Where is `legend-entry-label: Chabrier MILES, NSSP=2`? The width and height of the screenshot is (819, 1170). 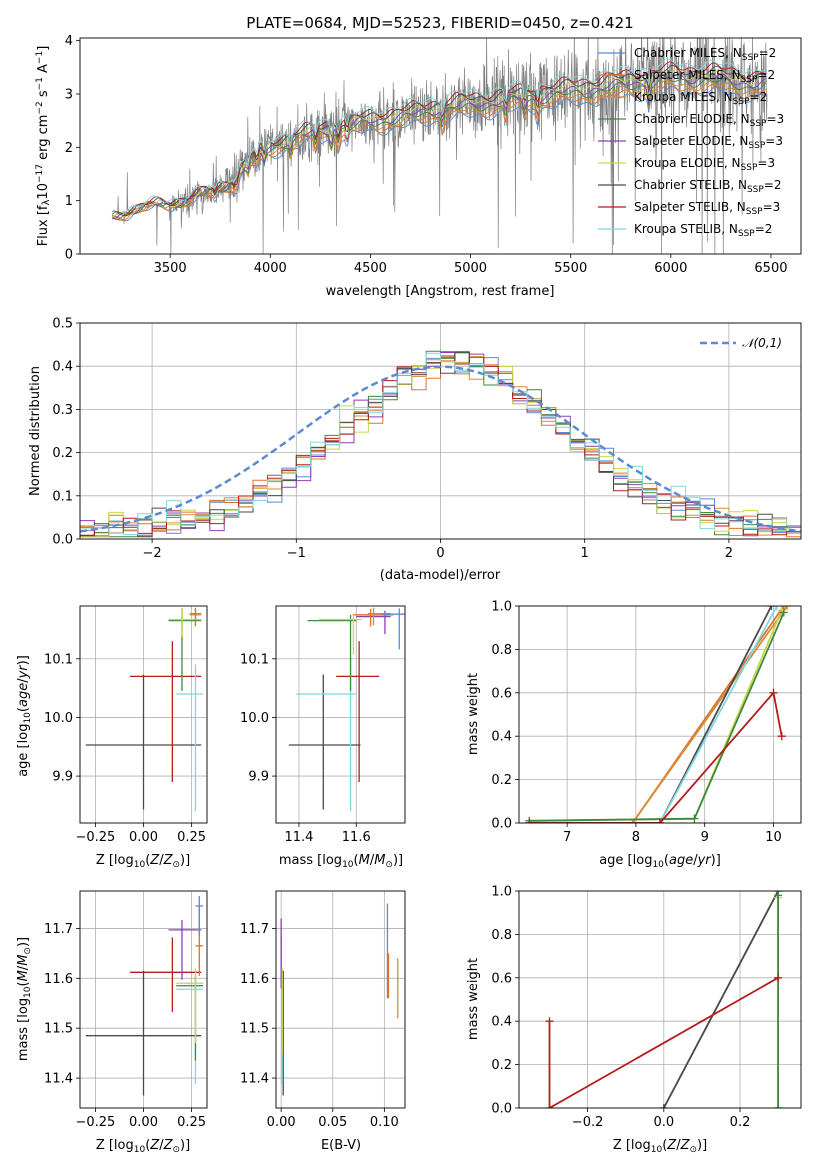
legend-entry-label: Chabrier MILES, NSSP=2 is located at coordinates (705, 54).